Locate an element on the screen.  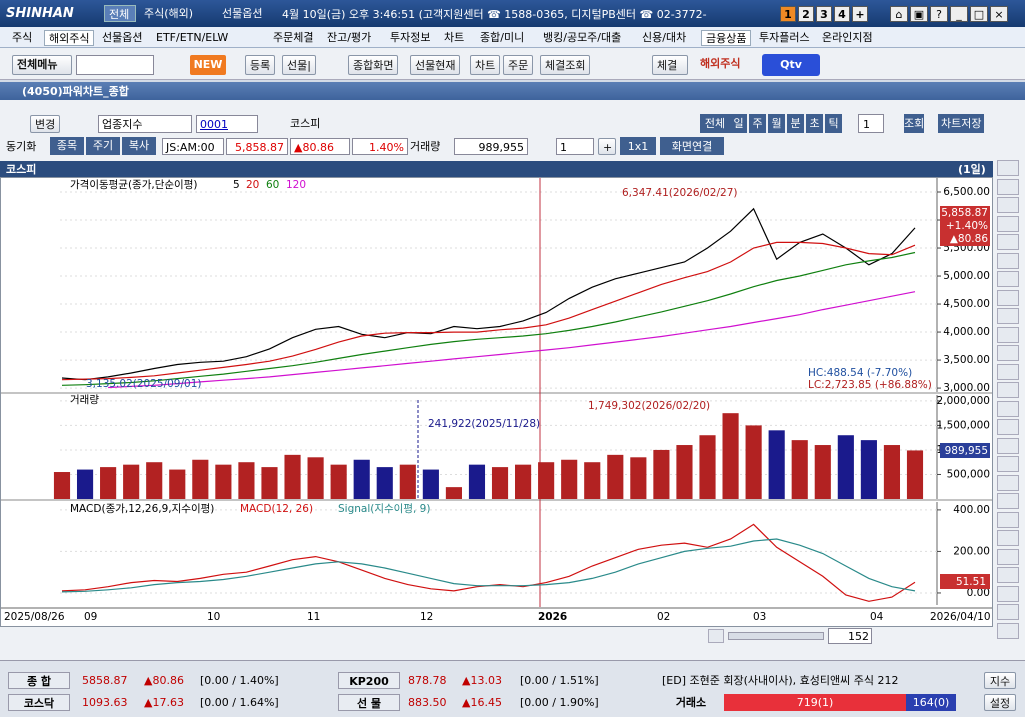
menu-item: 투자정보 is located at coordinates (410, 37).